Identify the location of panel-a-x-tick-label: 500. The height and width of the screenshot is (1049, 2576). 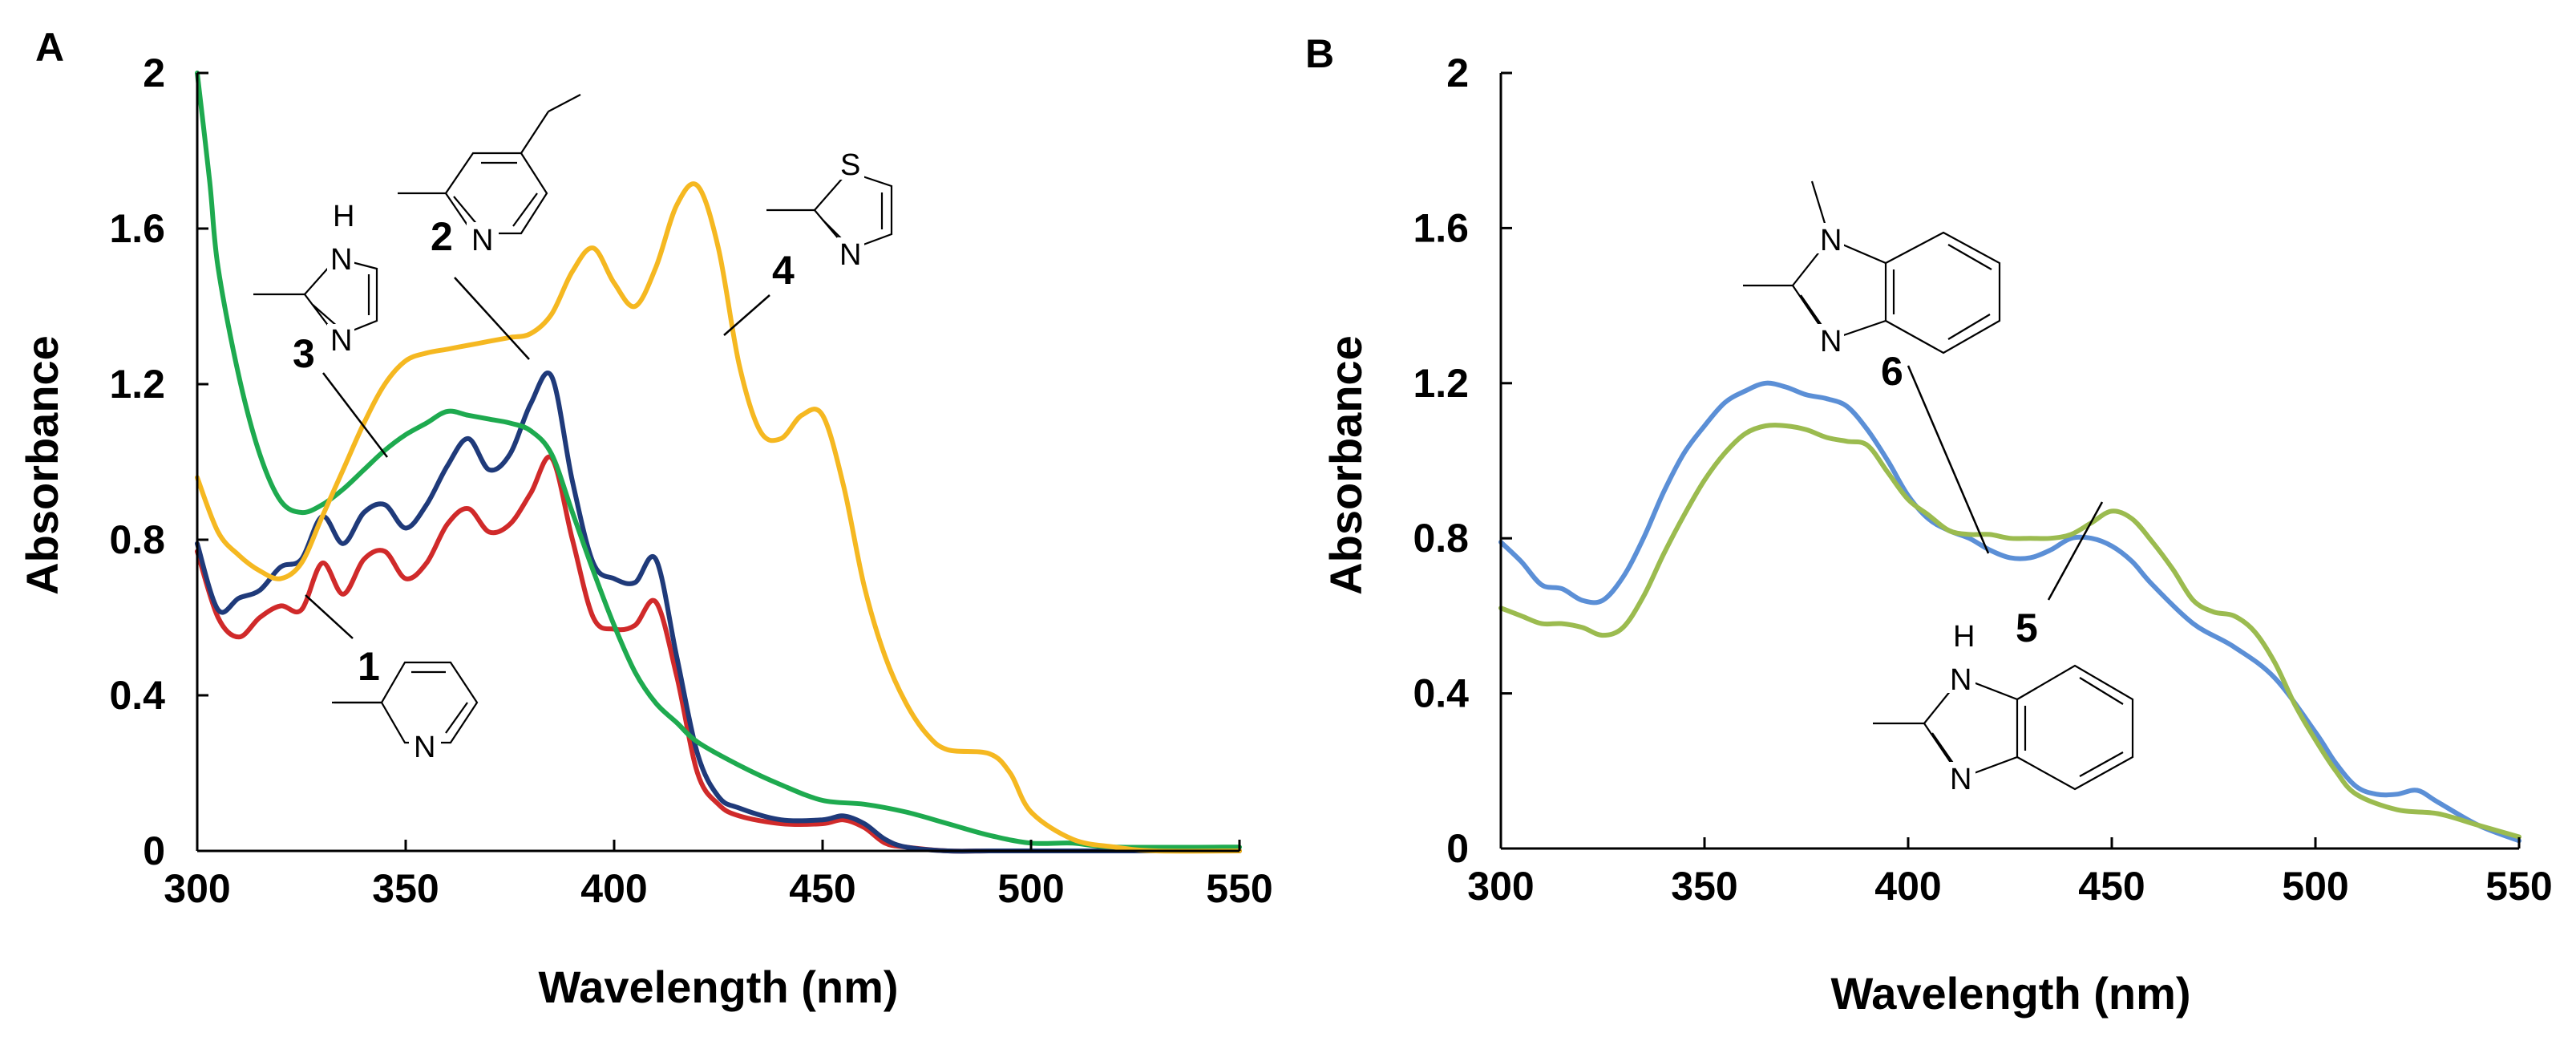
(1030, 888).